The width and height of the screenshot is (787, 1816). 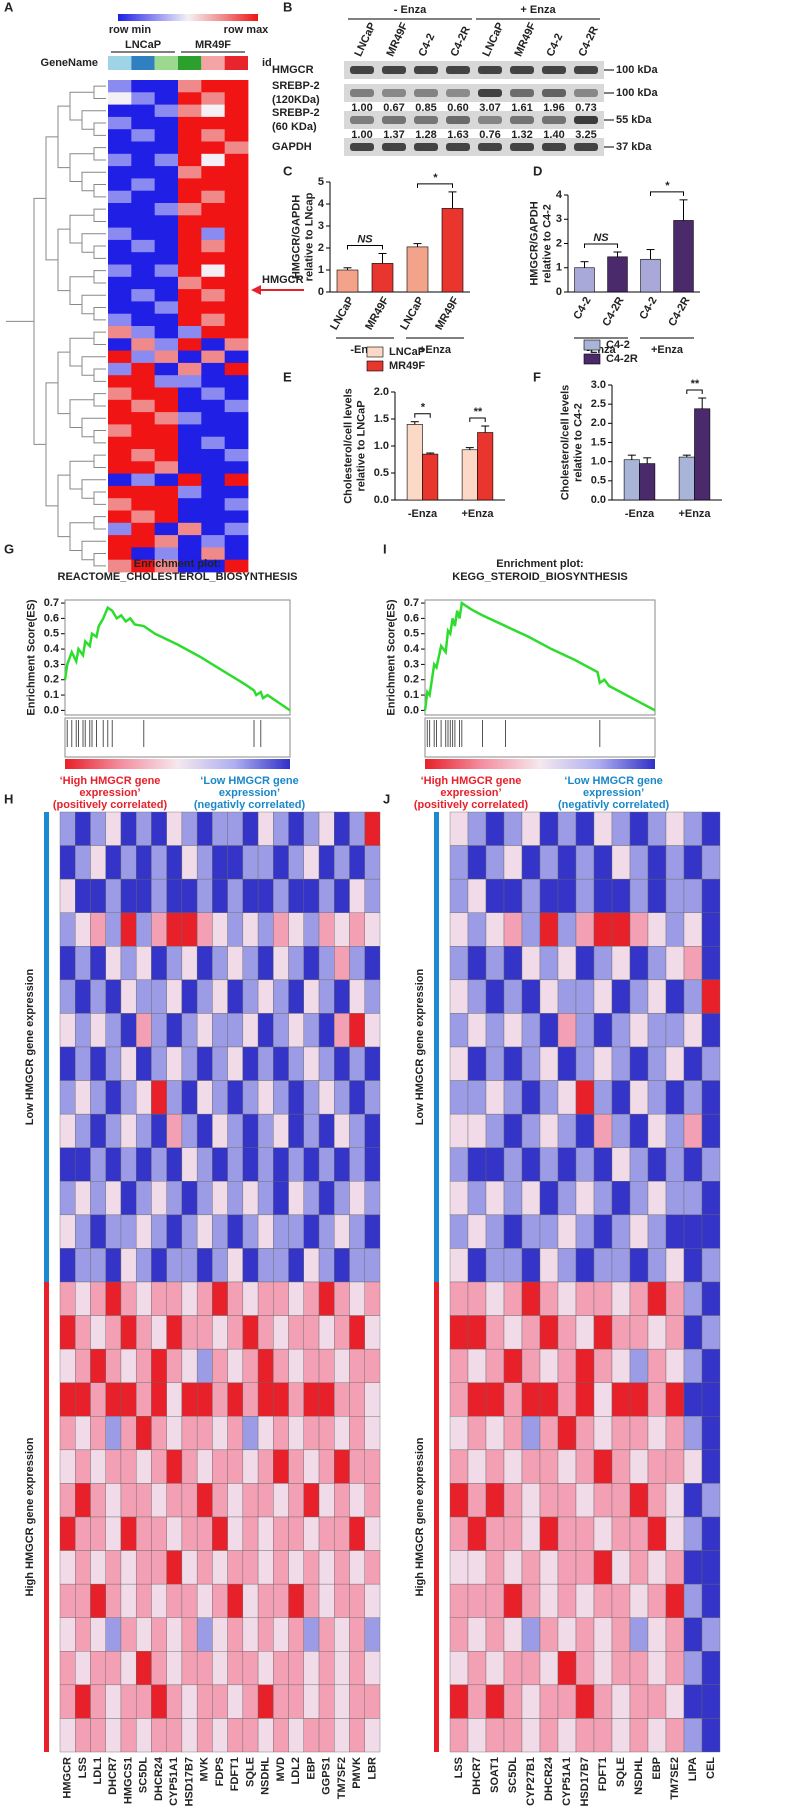 What do you see at coordinates (309, 236) in the screenshot?
I see `y-axis-label: relative to LNcap` at bounding box center [309, 236].